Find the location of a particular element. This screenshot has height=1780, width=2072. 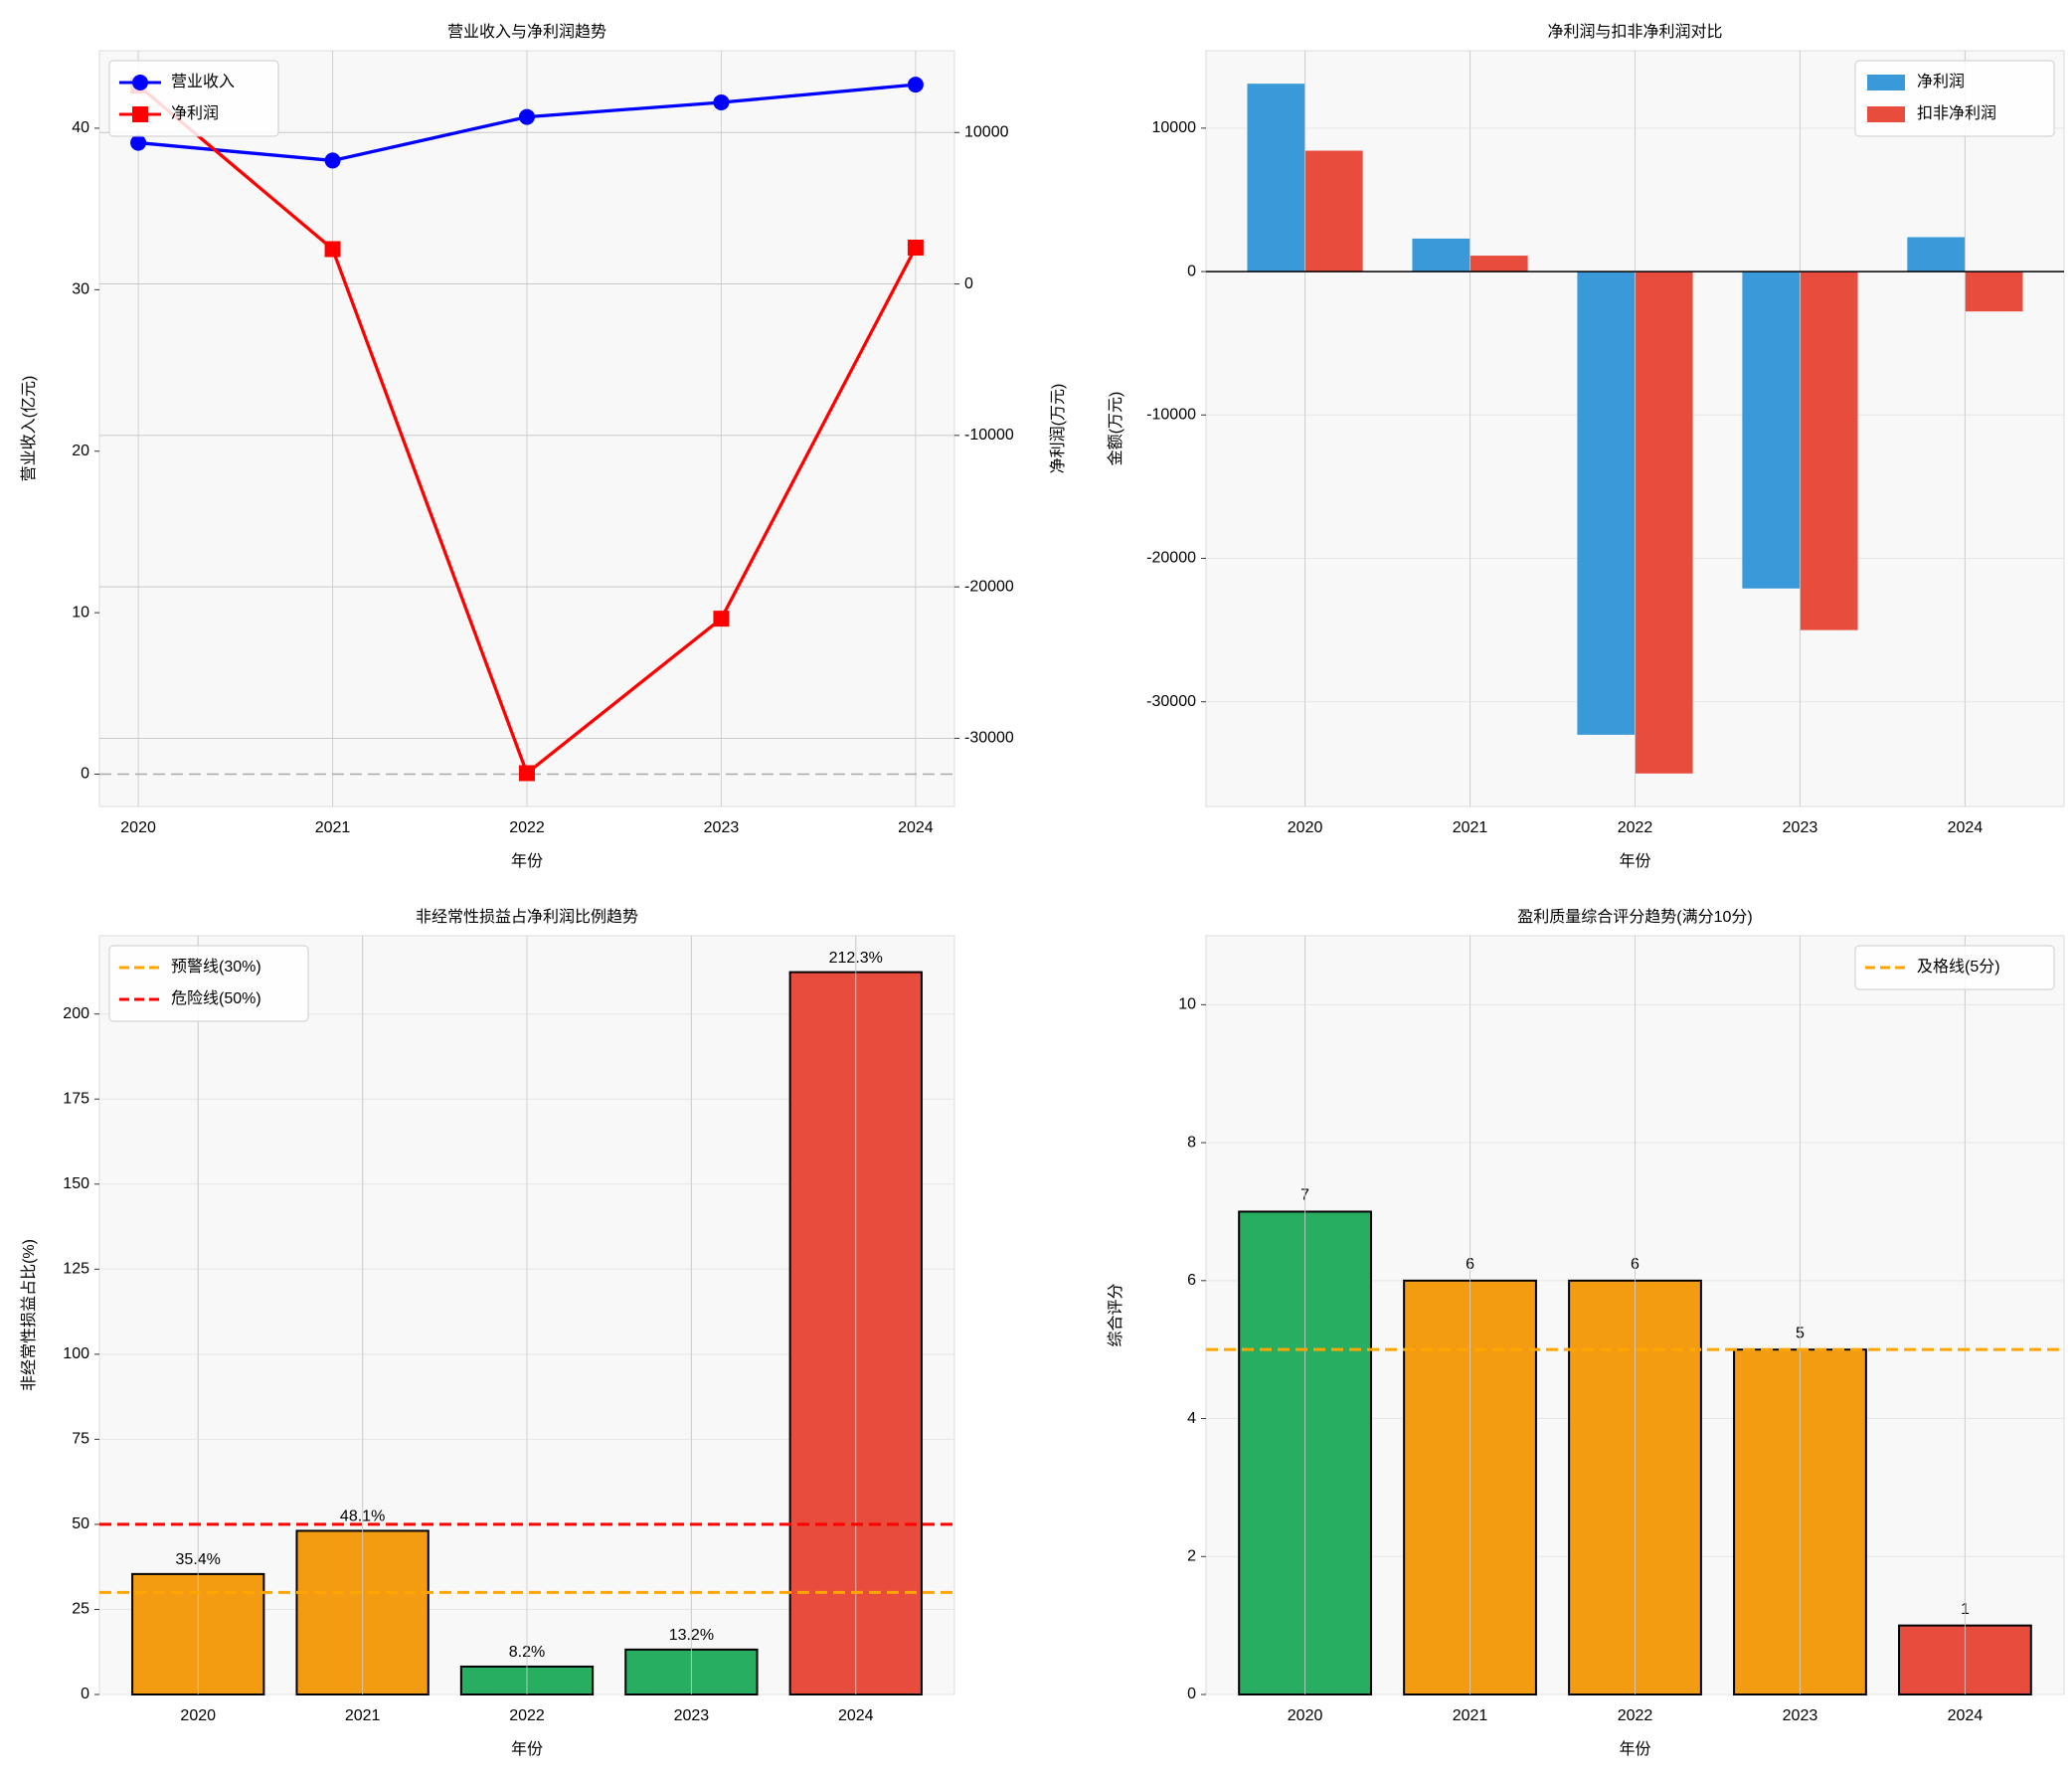

y-tick-label: 10000 is located at coordinates (1174, 127).